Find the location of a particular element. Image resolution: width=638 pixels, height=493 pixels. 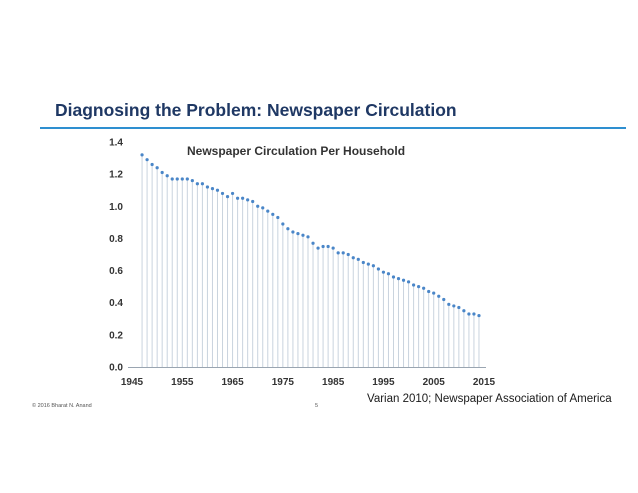

copyright-notice: © 2016 Bharat N. Anand is located at coordinates (62, 406).